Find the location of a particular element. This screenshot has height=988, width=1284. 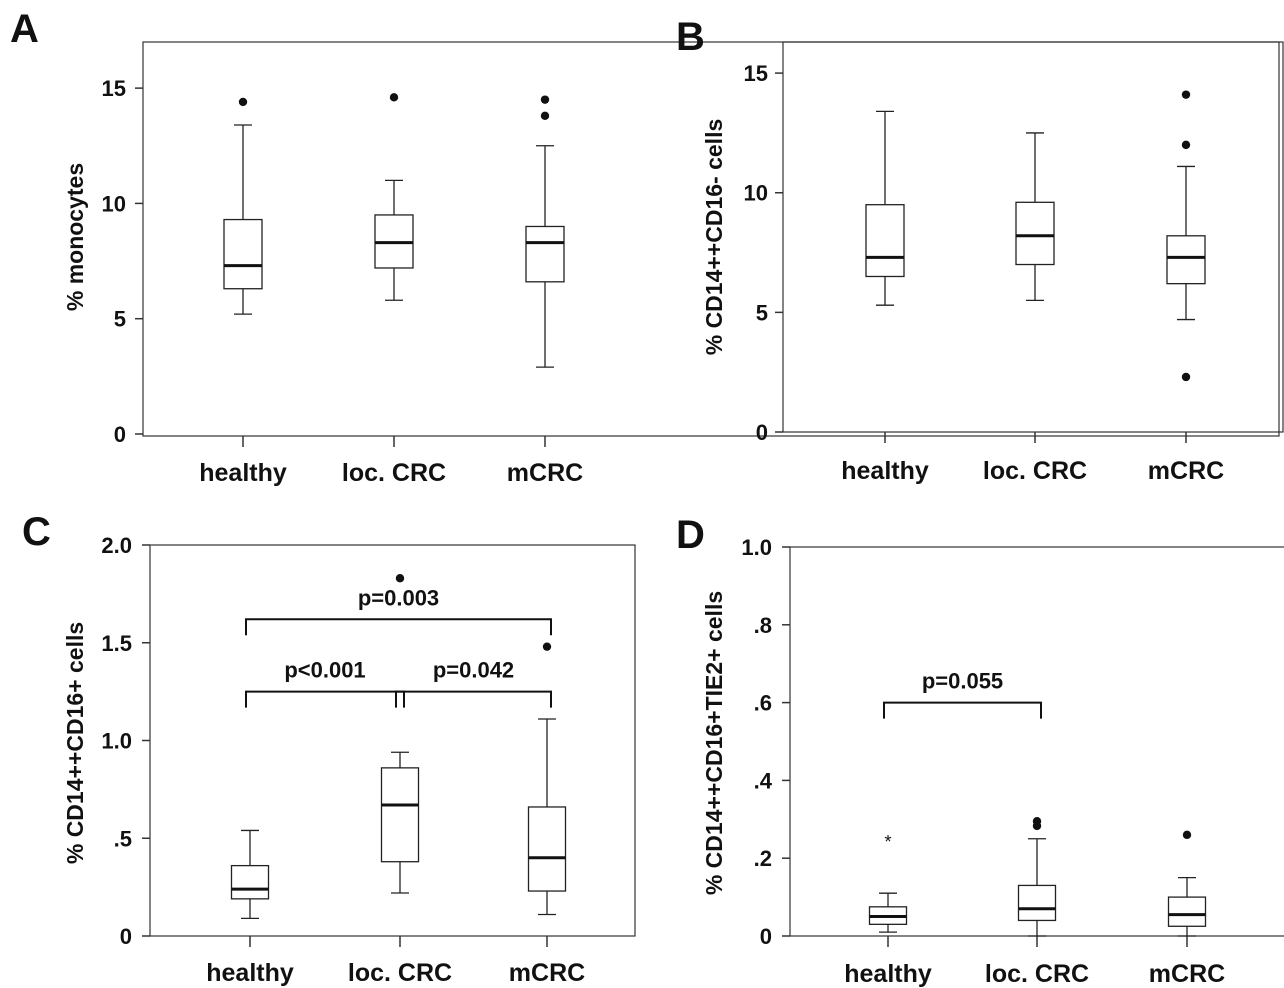

significance-bracket: p=0.003 is located at coordinates (398, 610).